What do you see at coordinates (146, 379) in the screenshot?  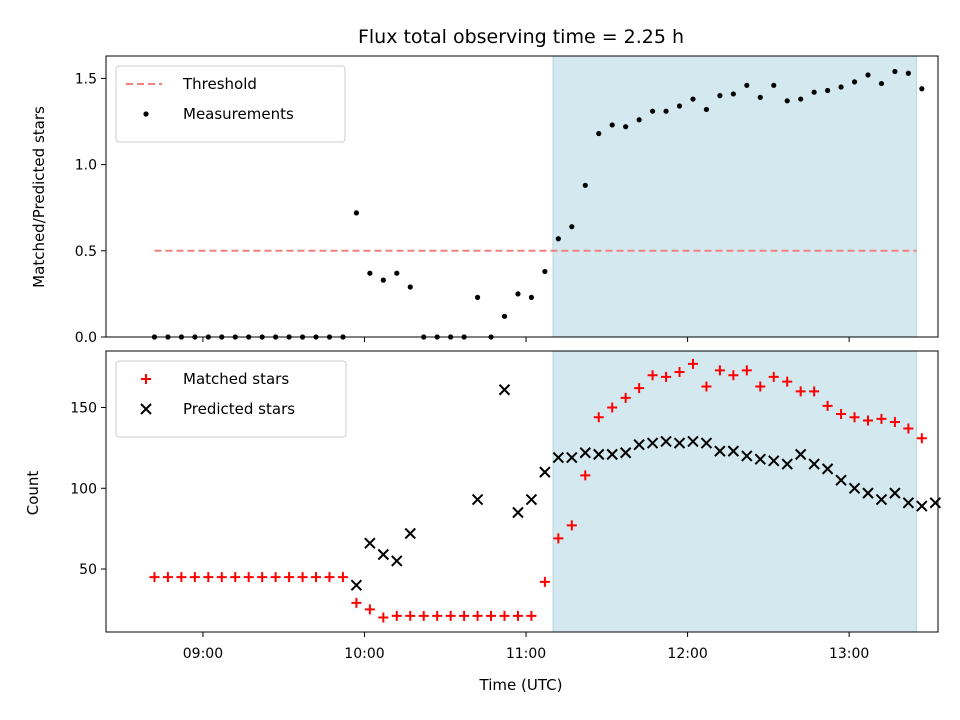 I see `legend-matched-stars-swatch` at bounding box center [146, 379].